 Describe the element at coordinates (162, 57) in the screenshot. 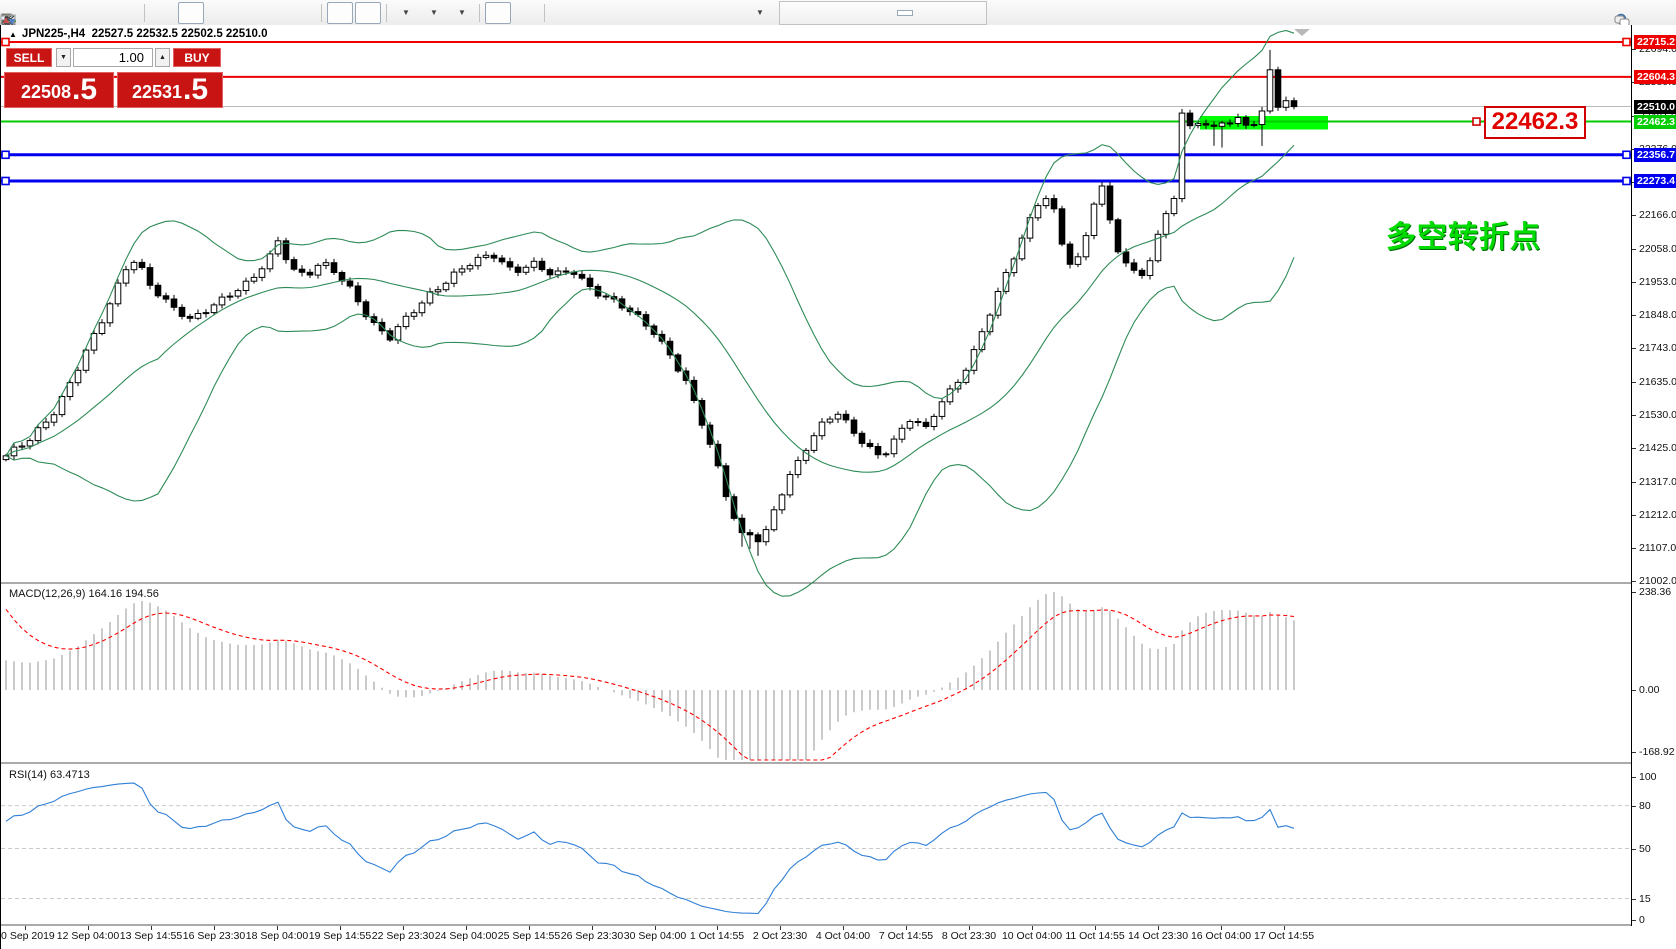

I see `volume-increase-button: ▲` at that location.